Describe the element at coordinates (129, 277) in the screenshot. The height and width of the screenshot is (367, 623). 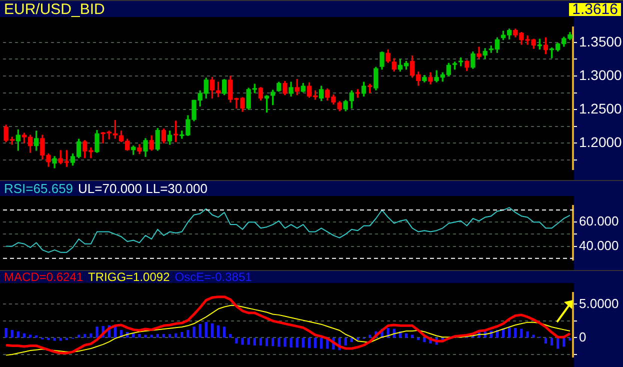
I see `text: TRIGG=1.0092` at that location.